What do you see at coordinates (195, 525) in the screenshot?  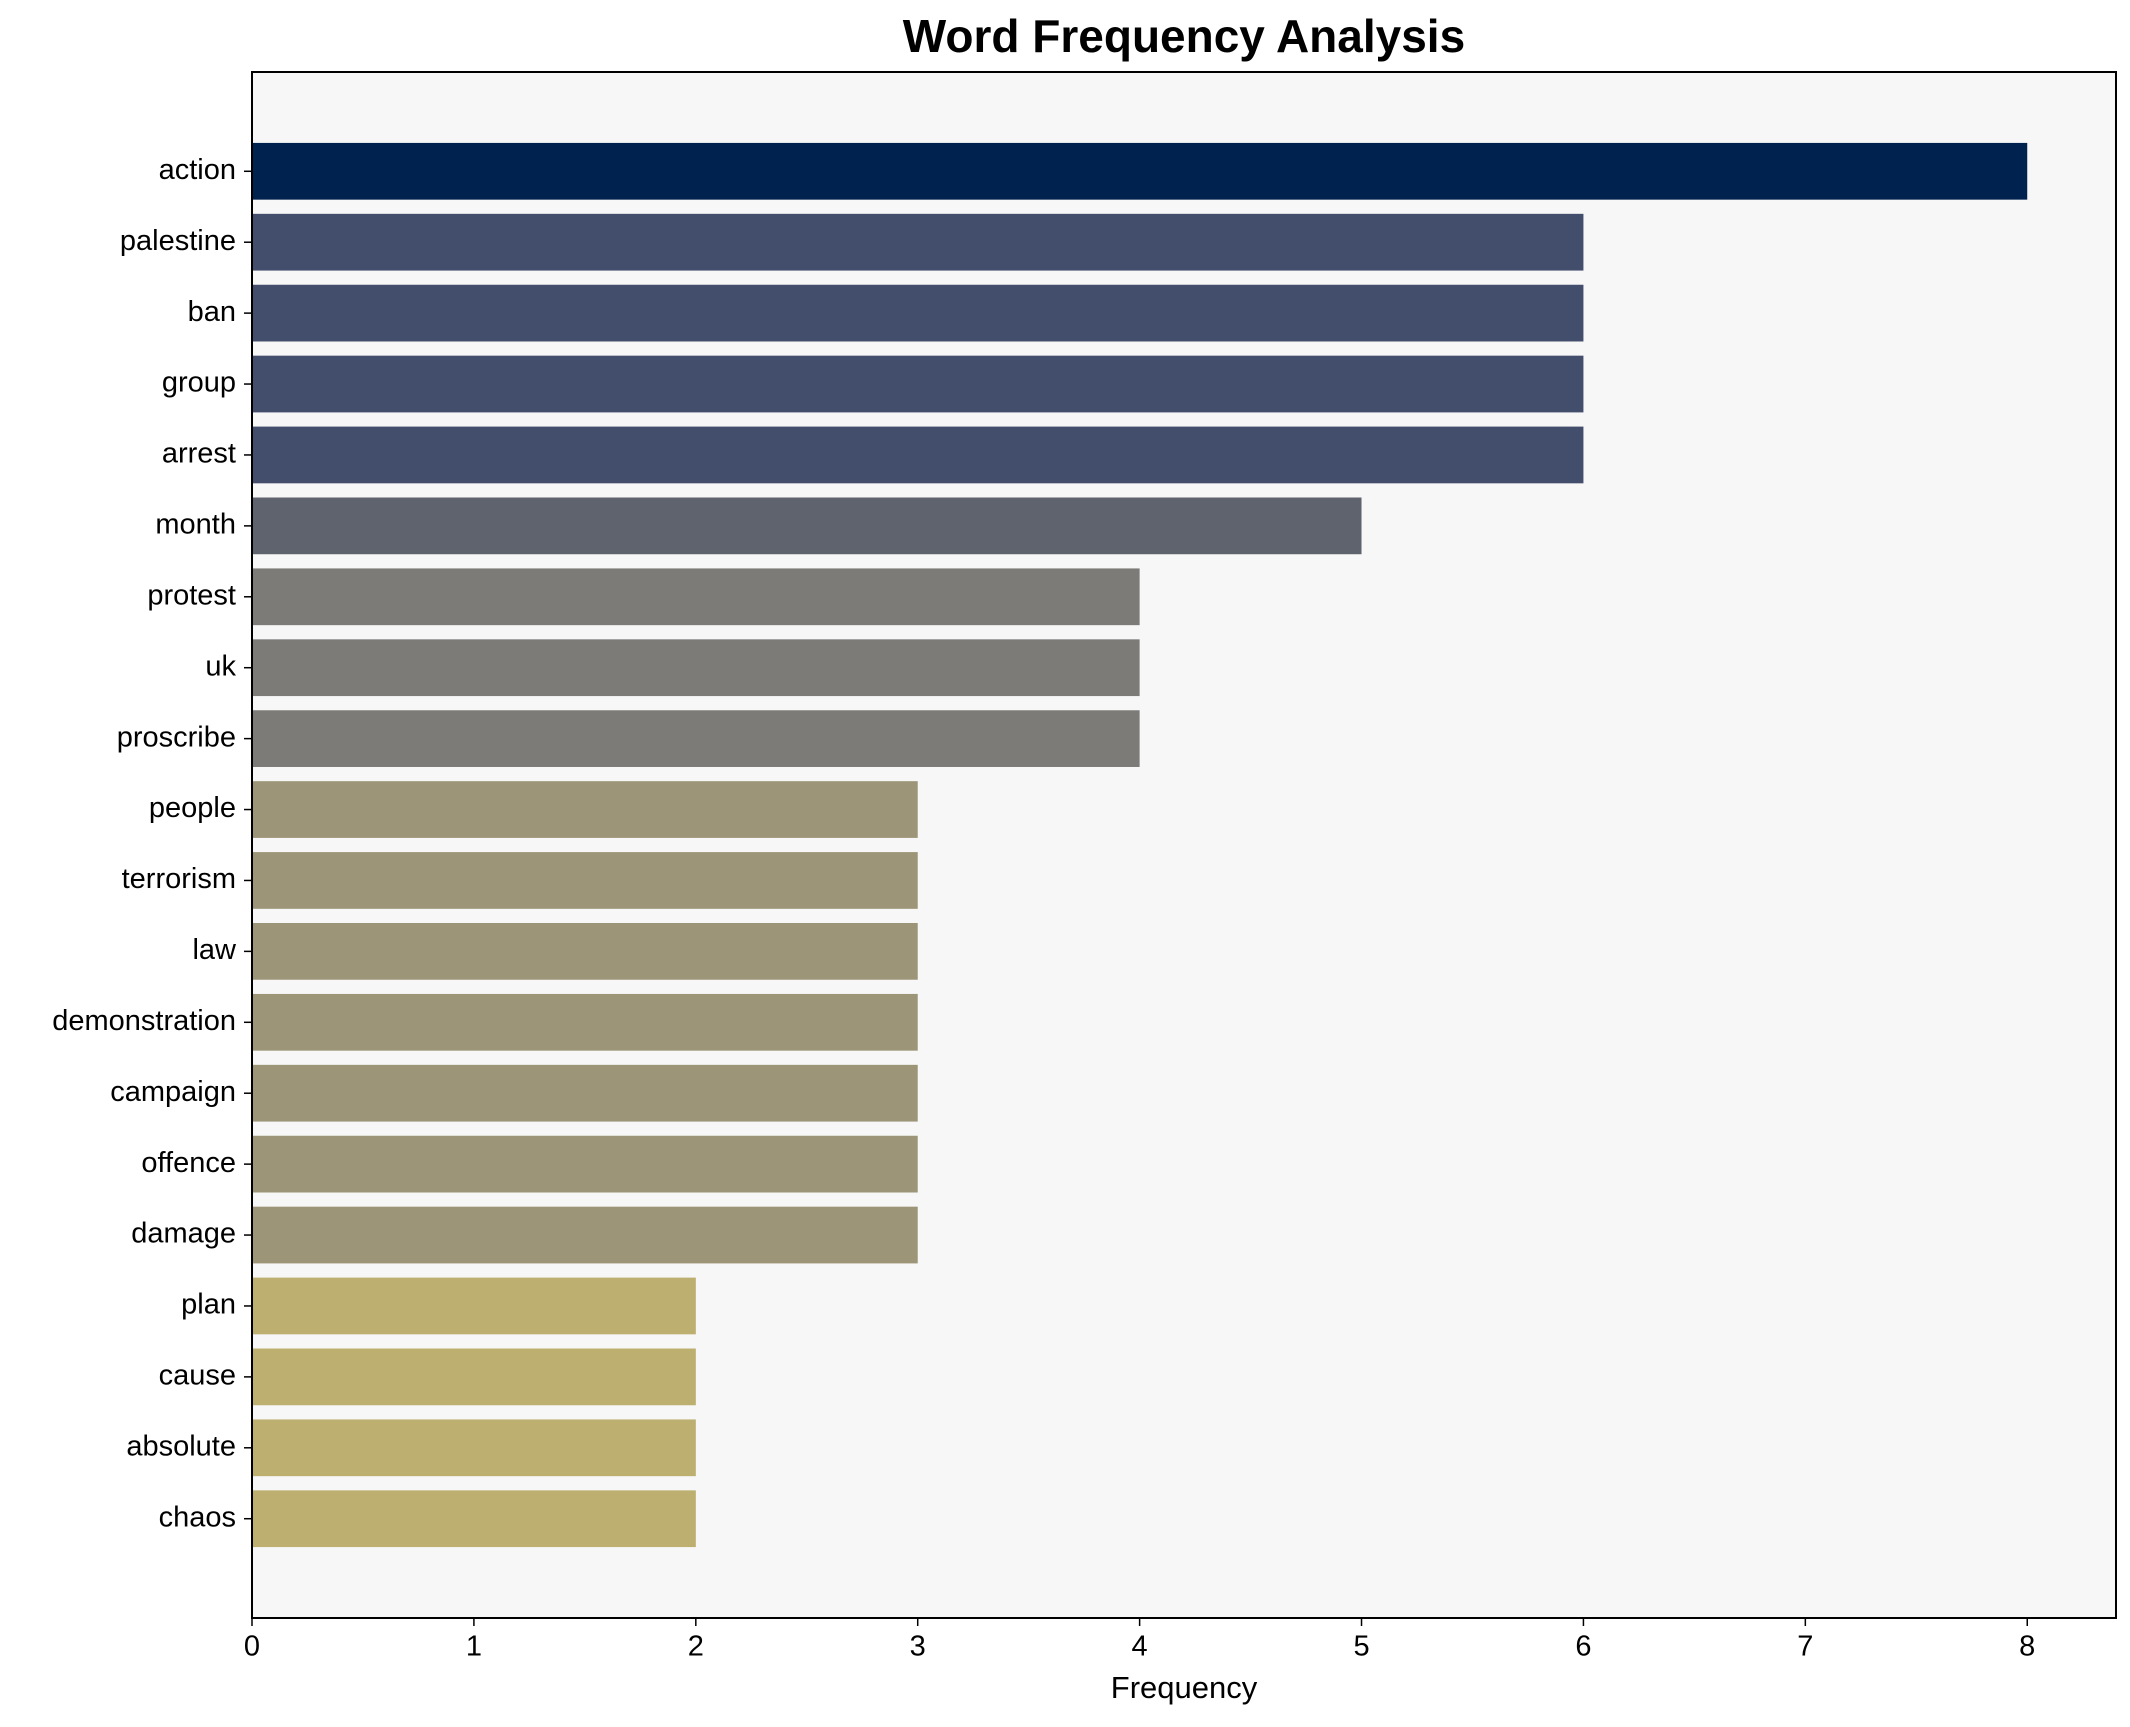 I see `y-tick-label: month` at bounding box center [195, 525].